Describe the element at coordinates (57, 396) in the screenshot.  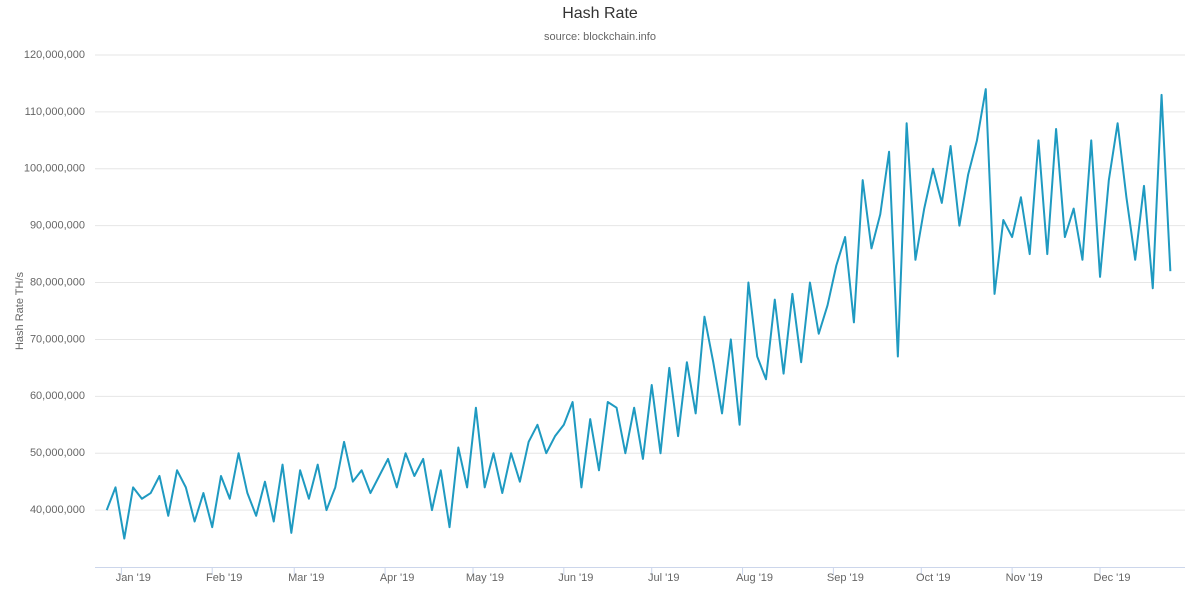
I see `y-tick-label: 60,000,000` at that location.